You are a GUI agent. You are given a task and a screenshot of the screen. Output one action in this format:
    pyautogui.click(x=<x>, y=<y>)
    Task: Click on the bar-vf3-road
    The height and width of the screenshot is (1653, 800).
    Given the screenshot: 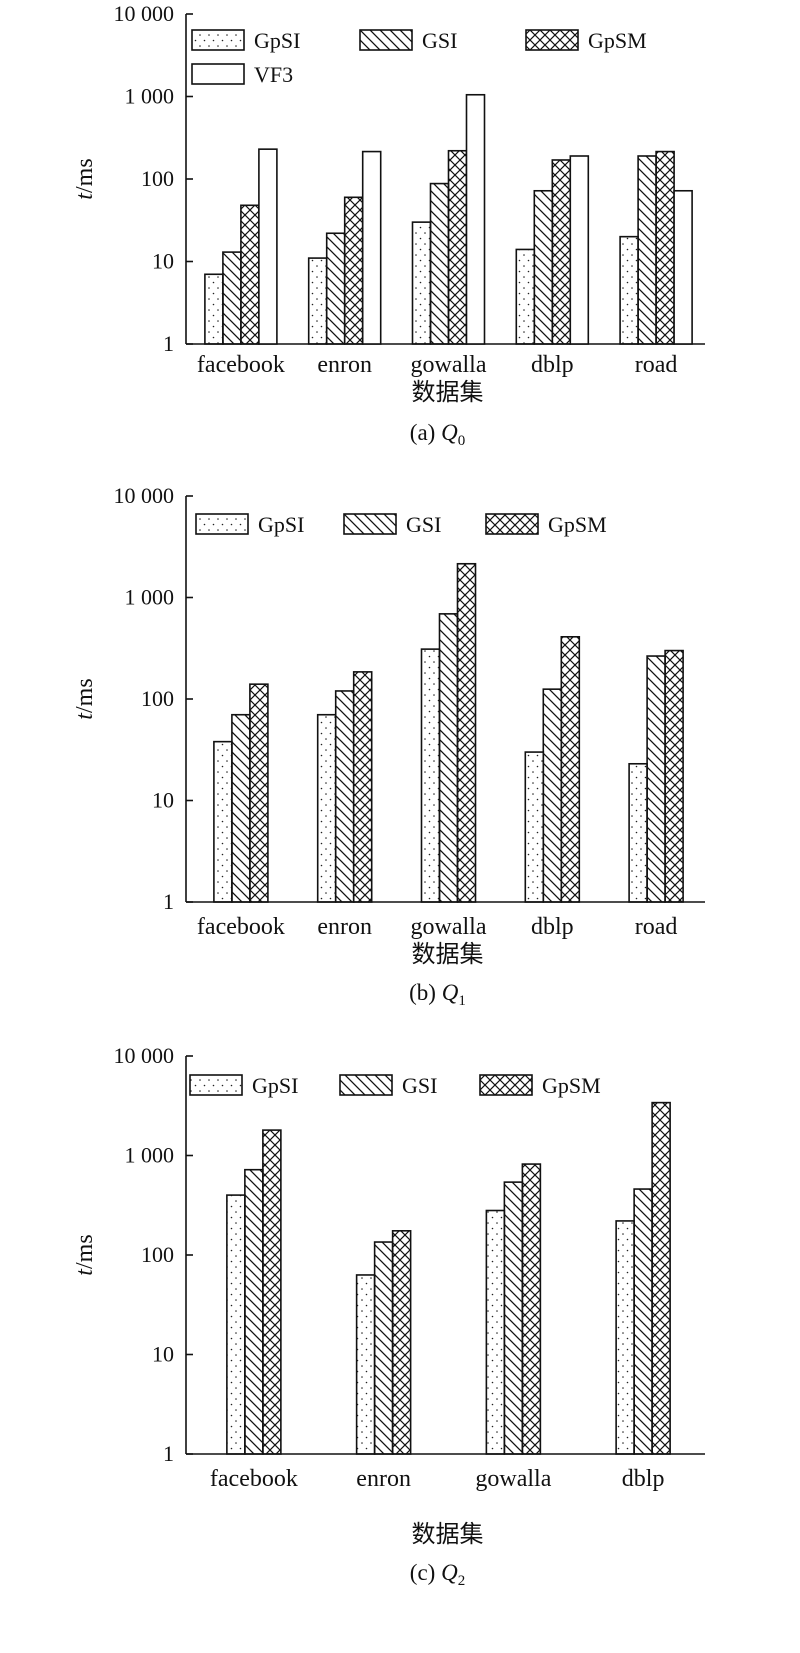 What is the action you would take?
    pyautogui.click(x=683, y=267)
    